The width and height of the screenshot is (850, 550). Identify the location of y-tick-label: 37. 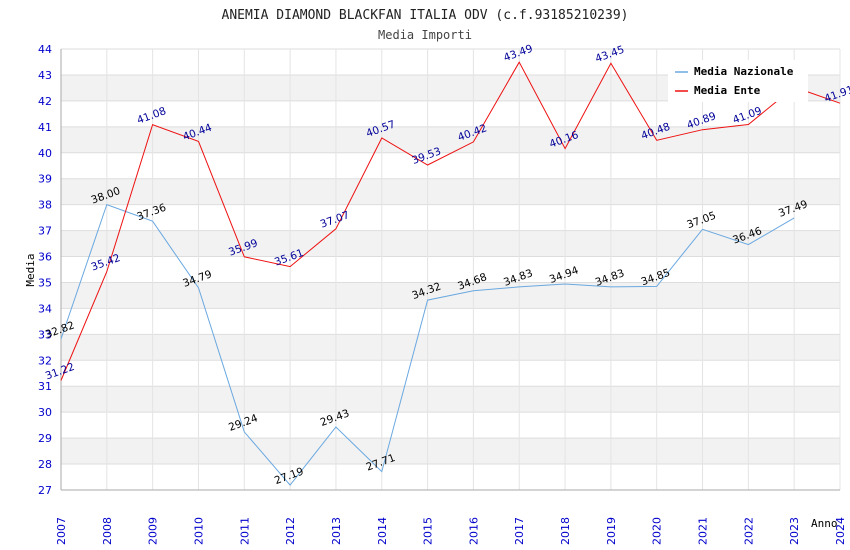
(45, 231).